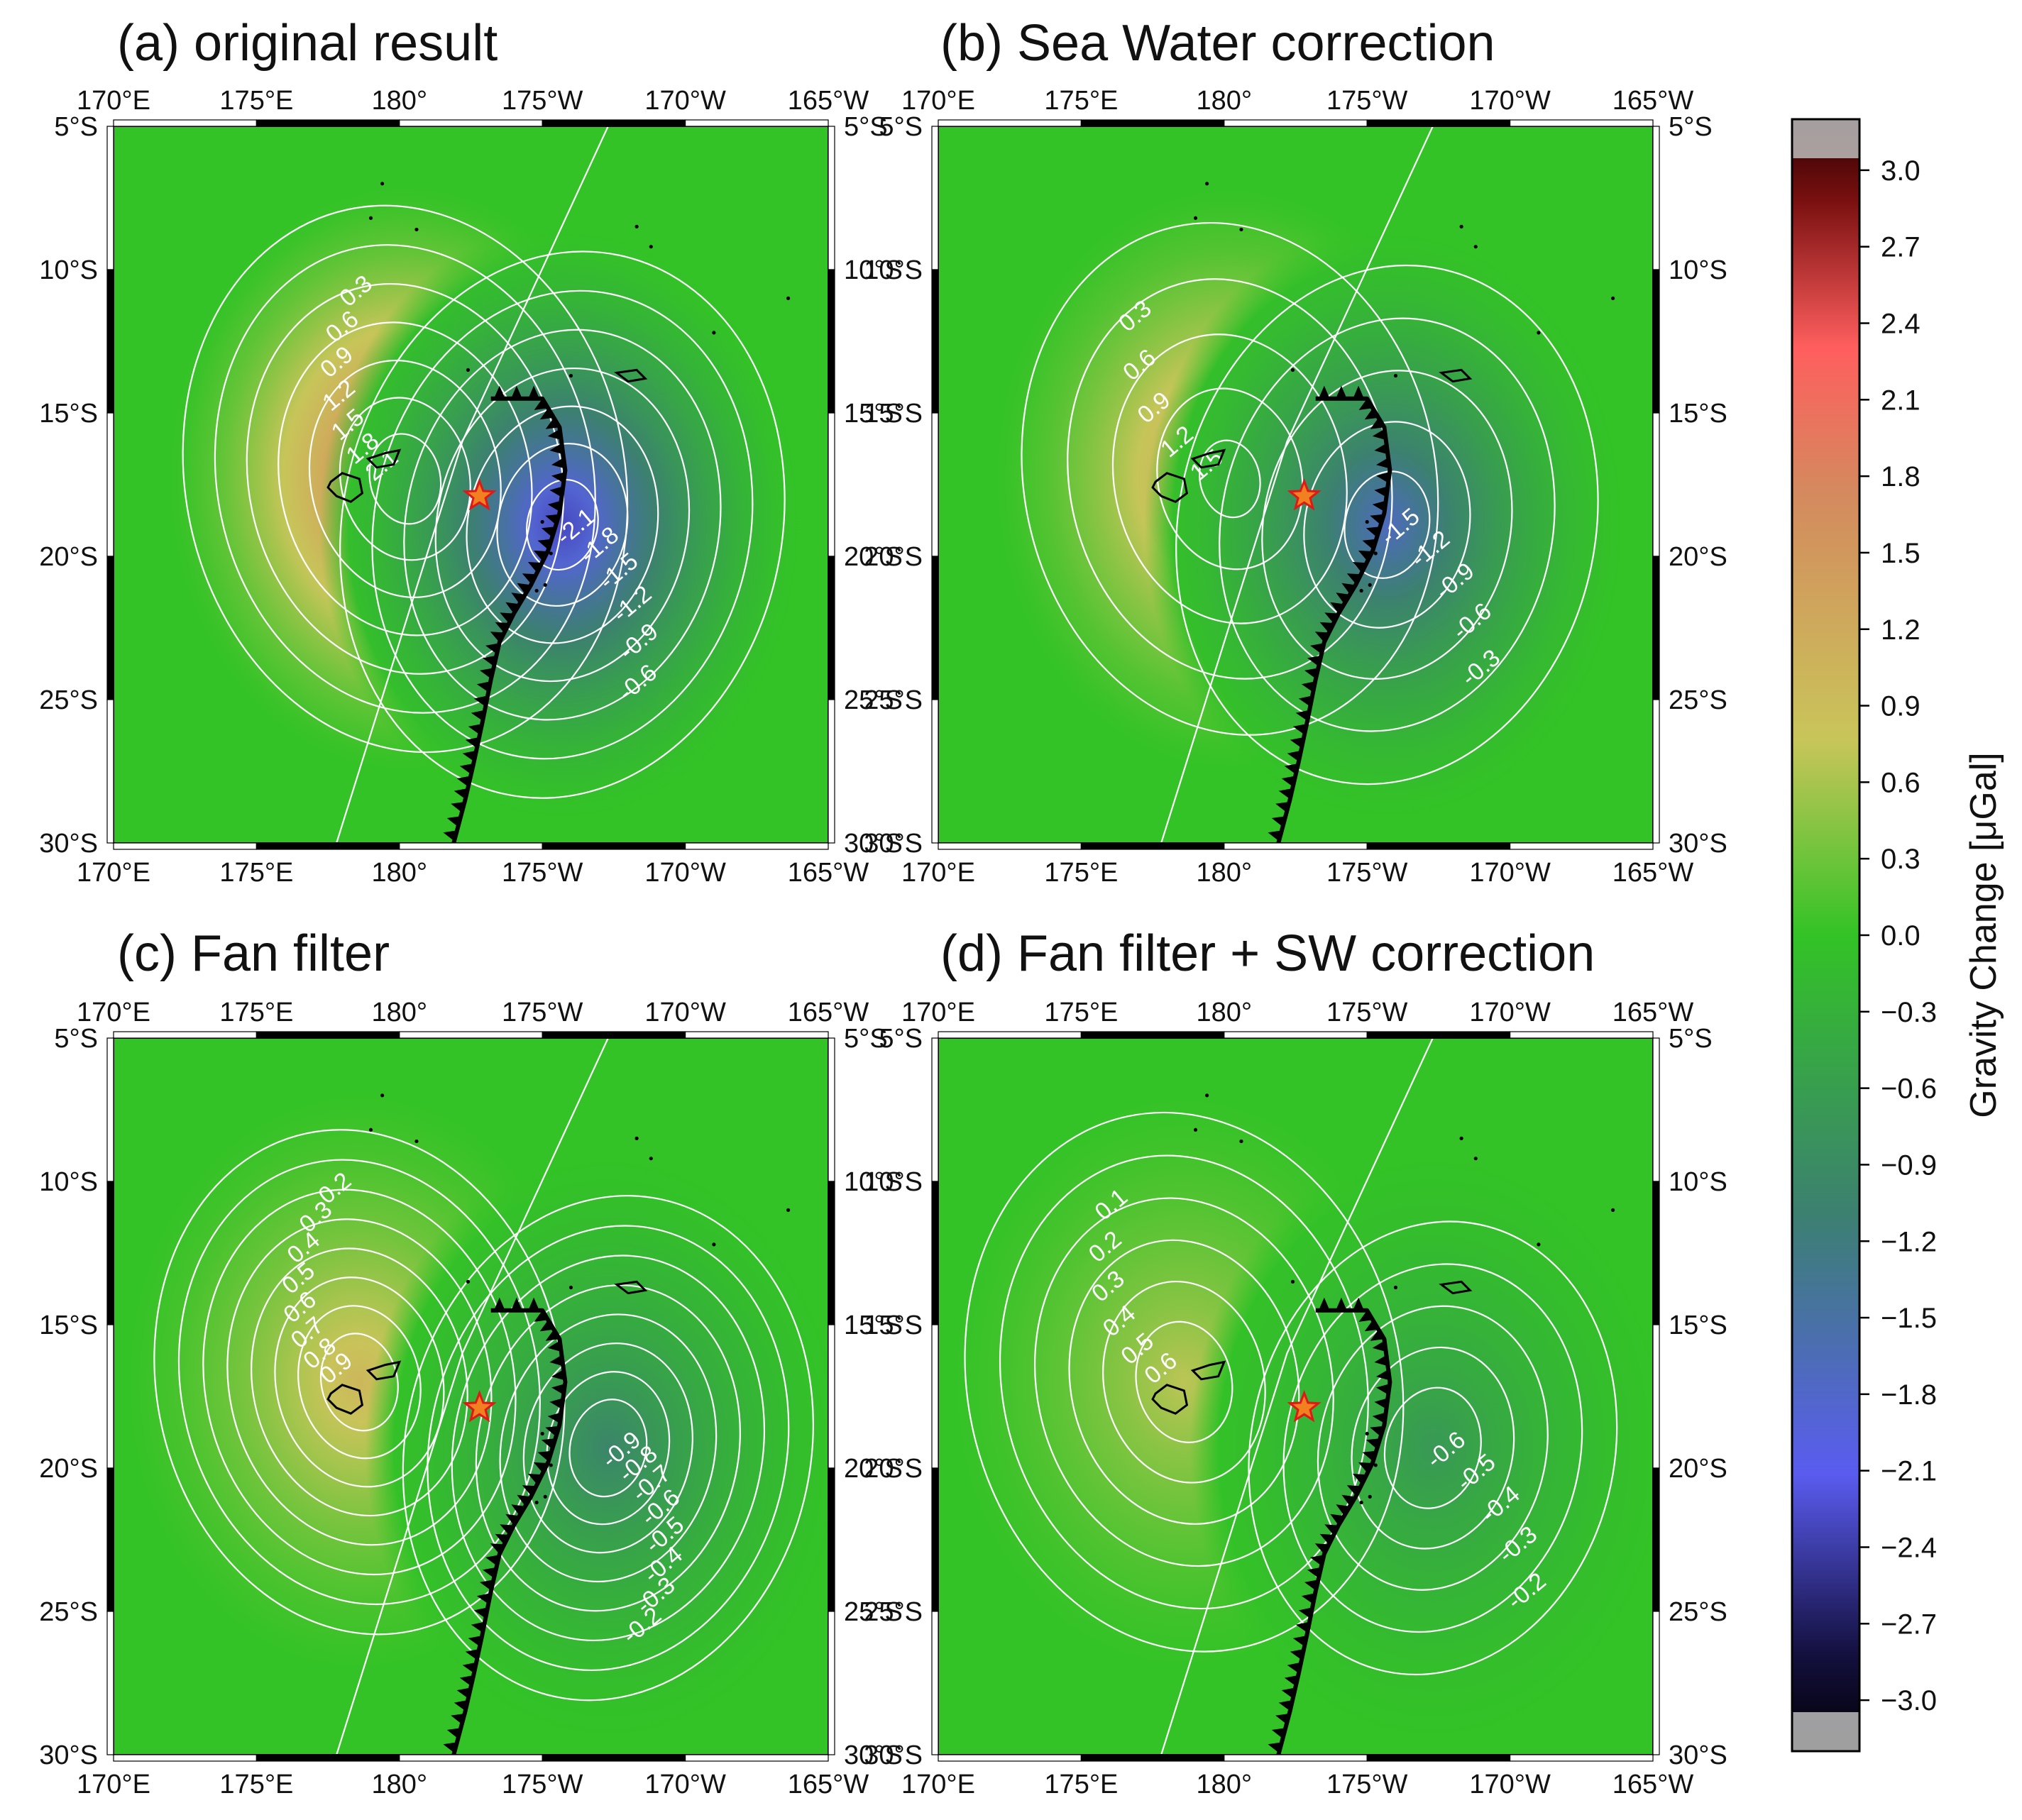 The height and width of the screenshot is (1820, 2022). Describe the element at coordinates (1081, 101) in the screenshot. I see `x-tick-label: 175°E` at that location.